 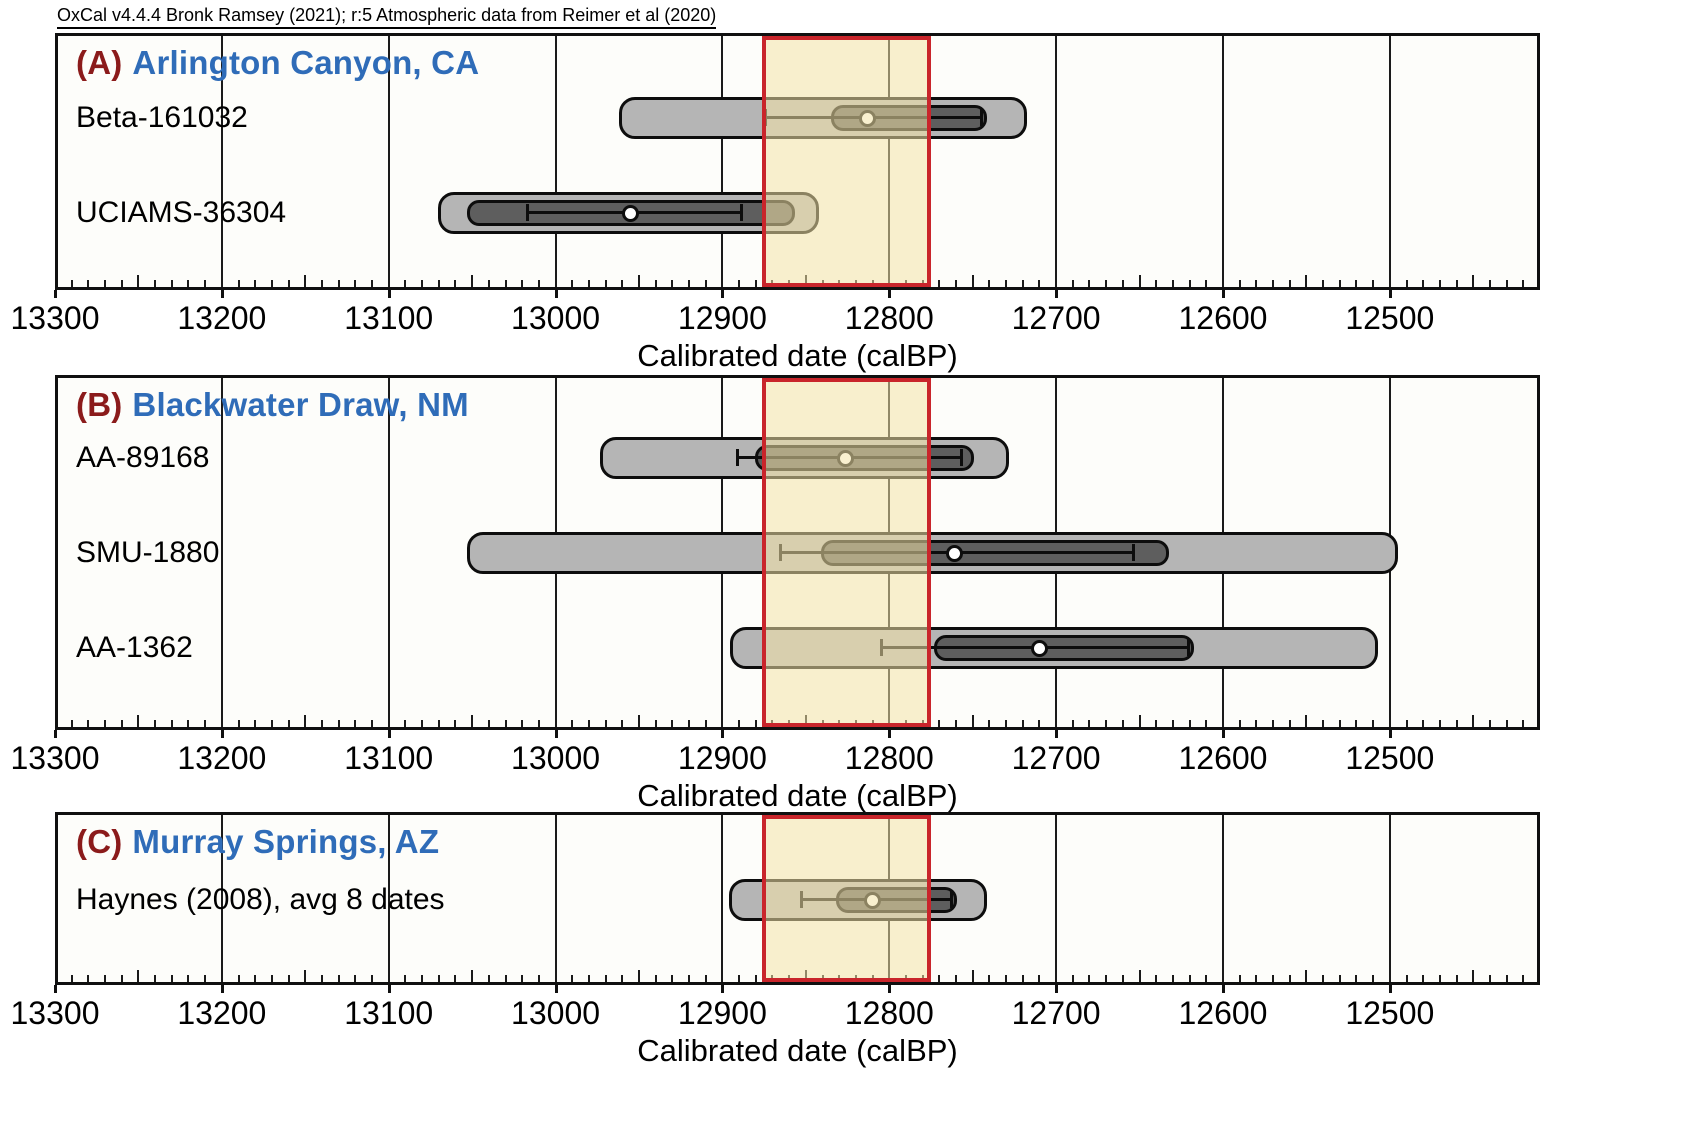 I want to click on panel-title: (A) Arlington Canyon, CA, so click(x=277, y=63).